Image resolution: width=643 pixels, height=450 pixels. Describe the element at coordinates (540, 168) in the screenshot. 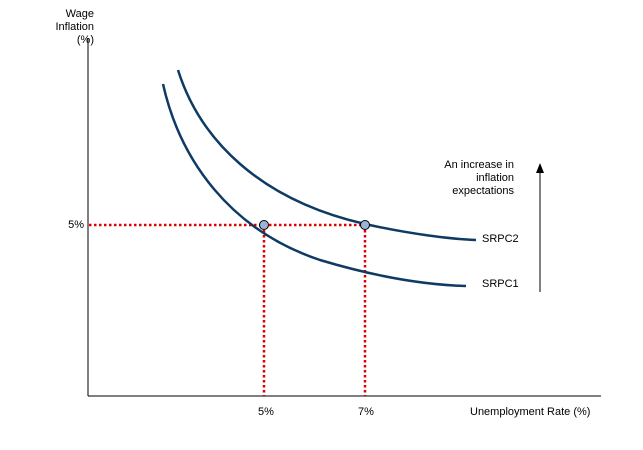

I see `shift-arrow-head` at that location.